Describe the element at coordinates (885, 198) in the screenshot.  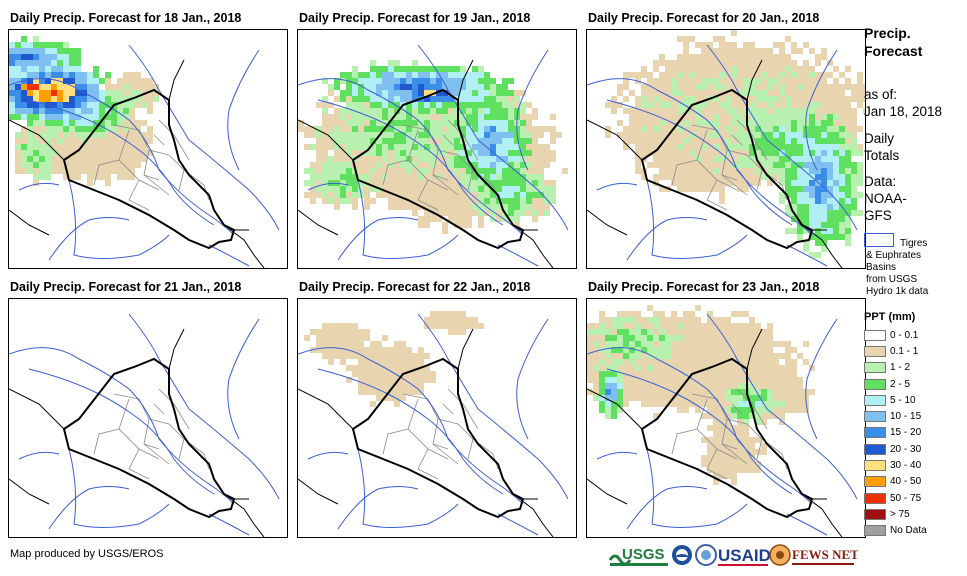
I see `data-source-block: Data: NOAA- GFS` at that location.